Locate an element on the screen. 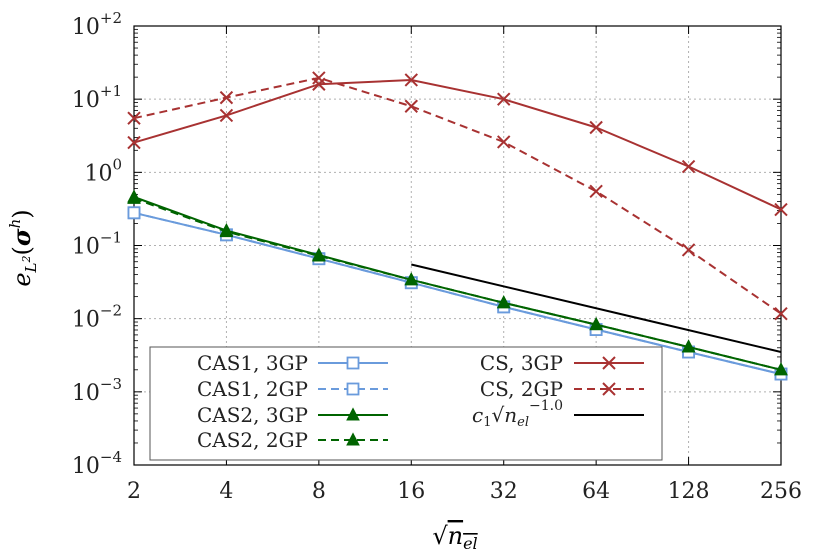 The width and height of the screenshot is (831, 554). x-tick-label: 2 is located at coordinates (134, 491).